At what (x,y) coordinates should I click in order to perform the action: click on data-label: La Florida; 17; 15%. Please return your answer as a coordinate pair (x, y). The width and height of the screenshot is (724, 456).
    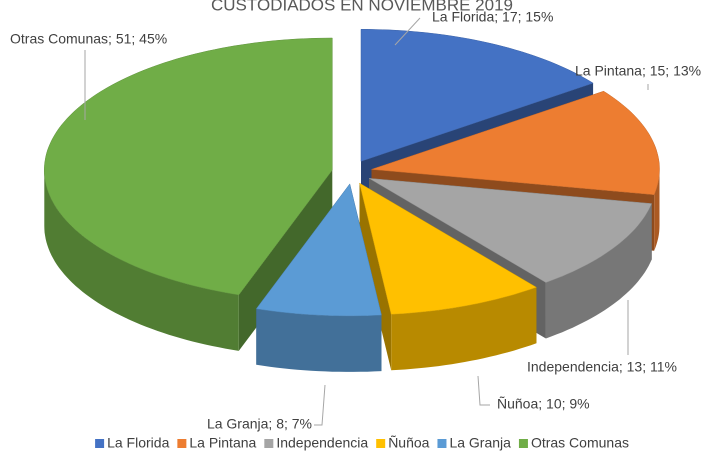
    Looking at the image, I should click on (492, 17).